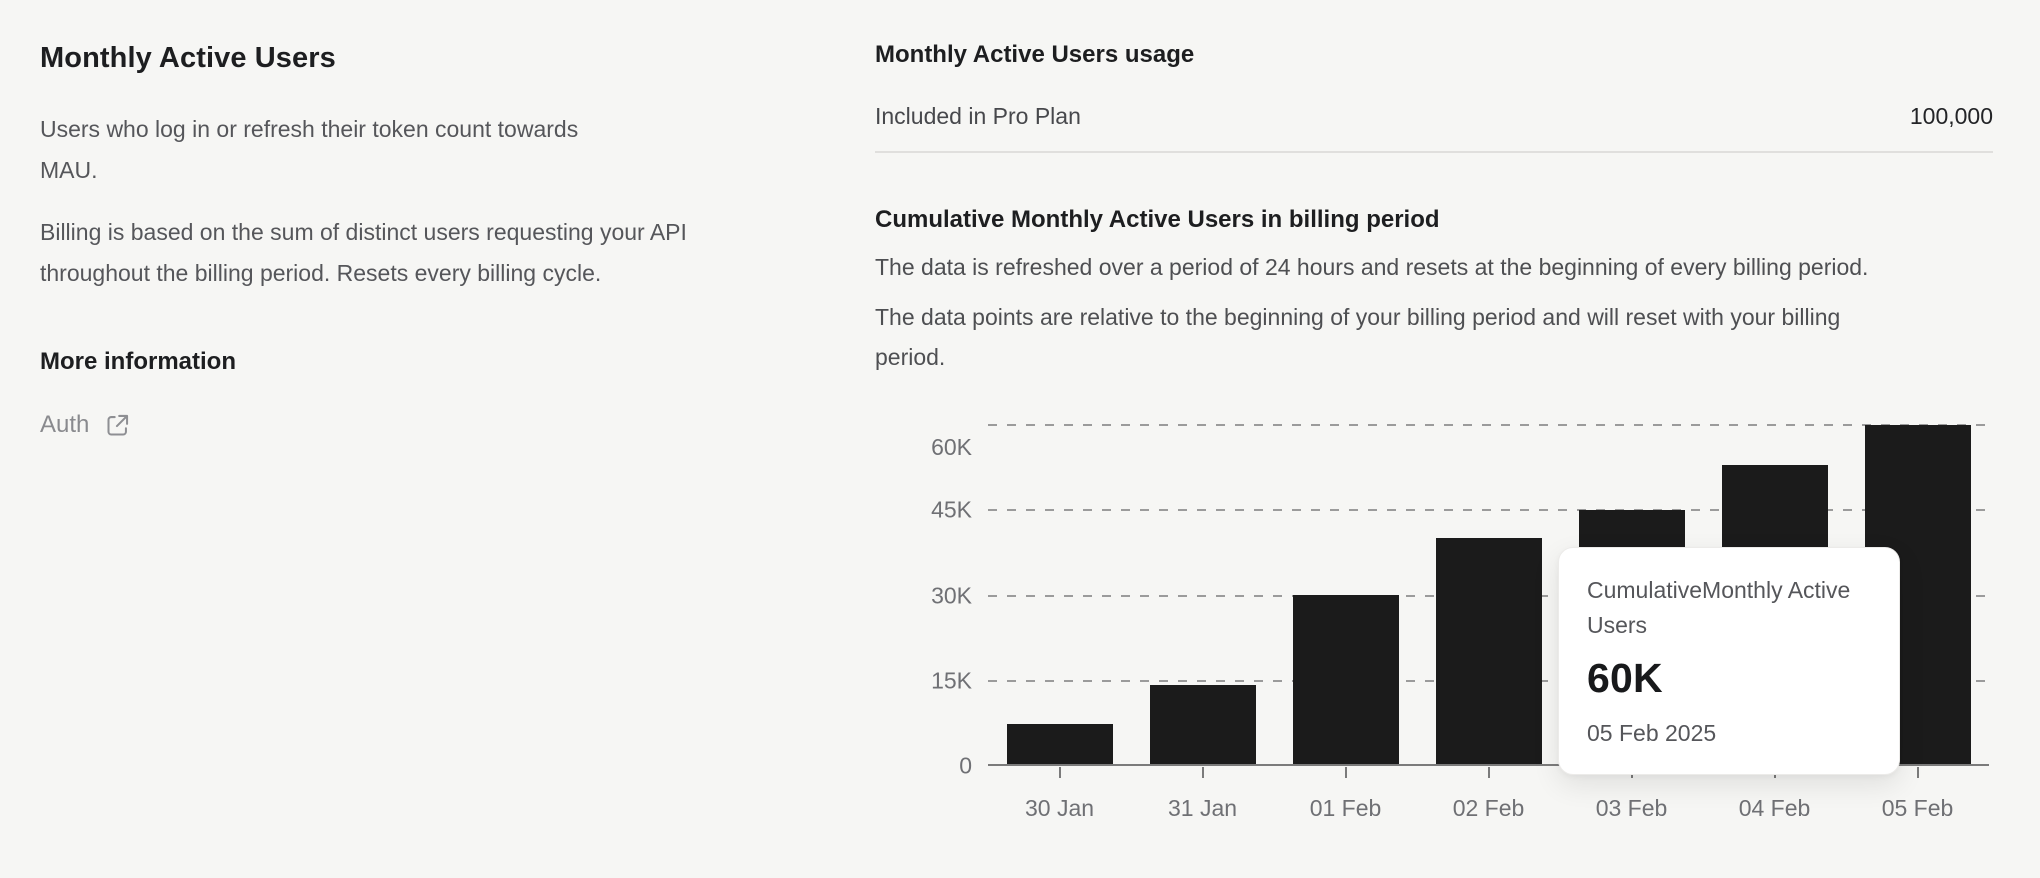  Describe the element at coordinates (1917, 772) in the screenshot. I see `x-axis-tick-05-feb` at that location.